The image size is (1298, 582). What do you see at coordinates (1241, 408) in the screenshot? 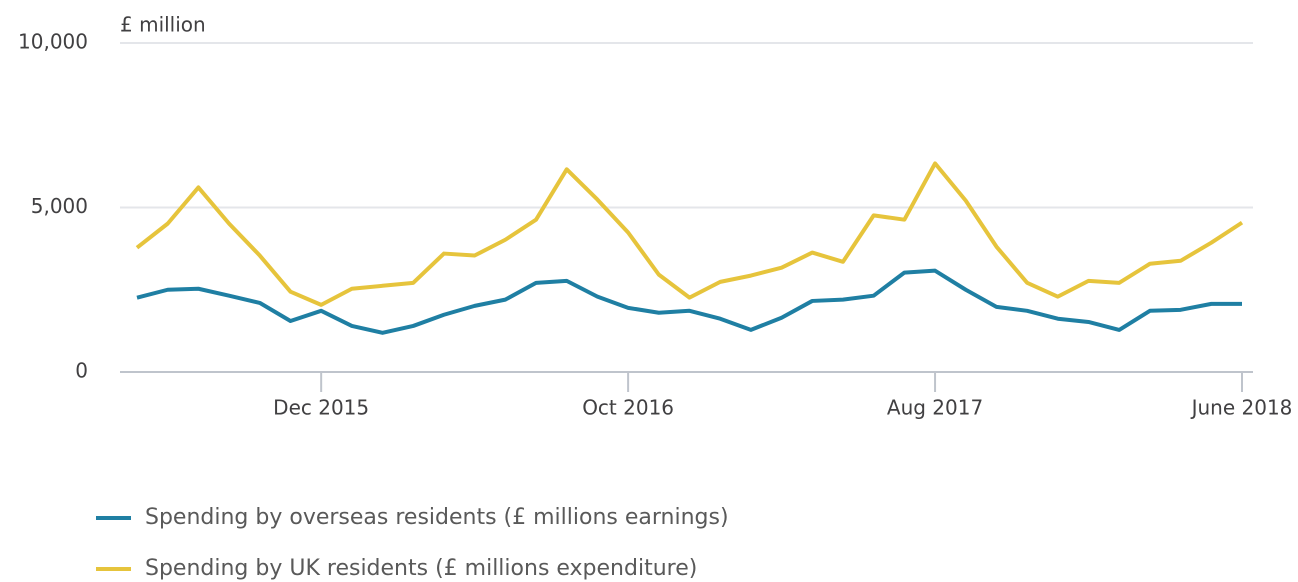
I see `x-tick-label: June 2018` at bounding box center [1241, 408].